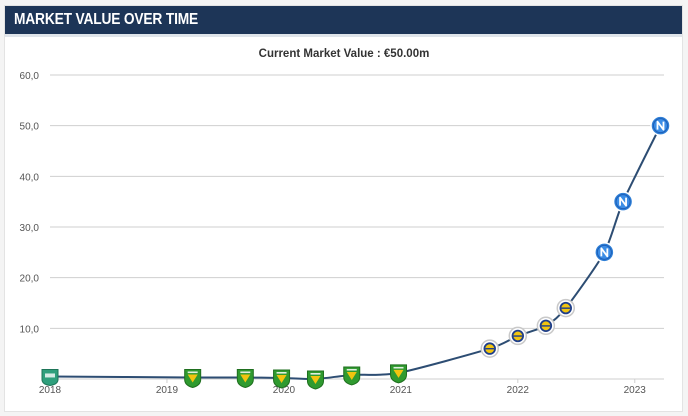 The height and width of the screenshot is (416, 688). I want to click on x-tick-label: 2019, so click(167, 390).